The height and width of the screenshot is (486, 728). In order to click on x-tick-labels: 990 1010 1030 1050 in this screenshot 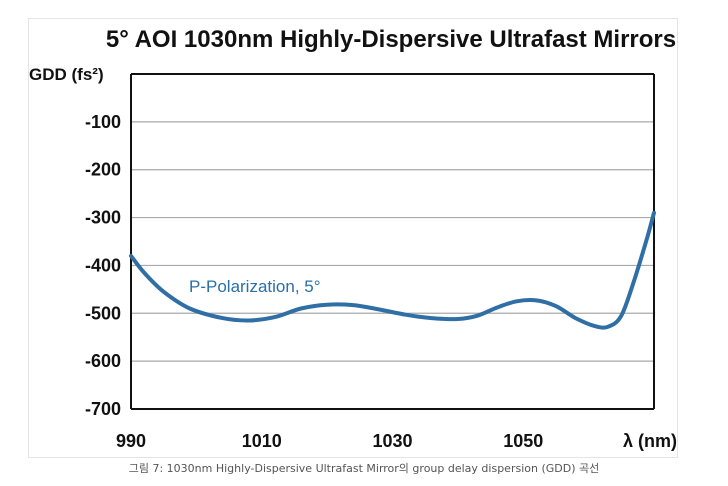, I will do `click(329, 441)`.